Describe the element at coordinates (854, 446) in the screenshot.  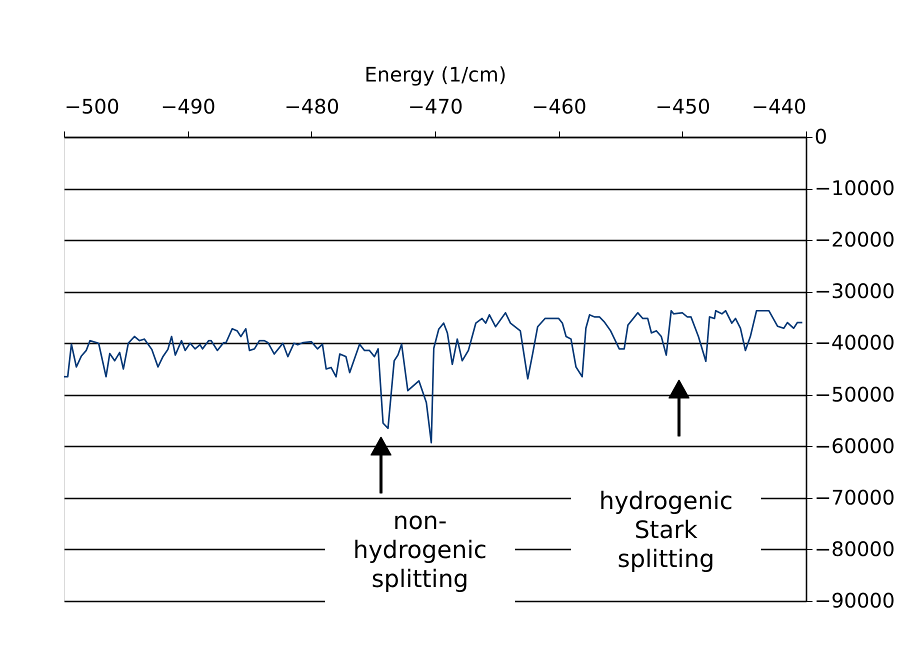
I see `y-tick-label: −60000` at that location.